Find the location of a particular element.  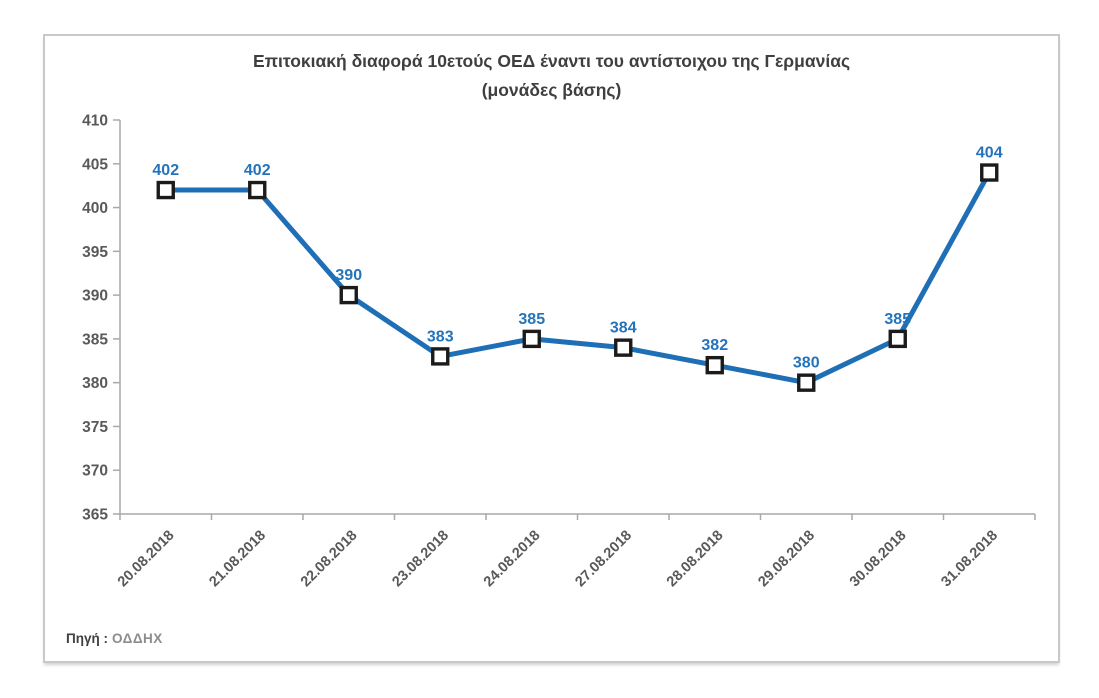

x-tick-label: 20.08.2018 is located at coordinates (146, 559).